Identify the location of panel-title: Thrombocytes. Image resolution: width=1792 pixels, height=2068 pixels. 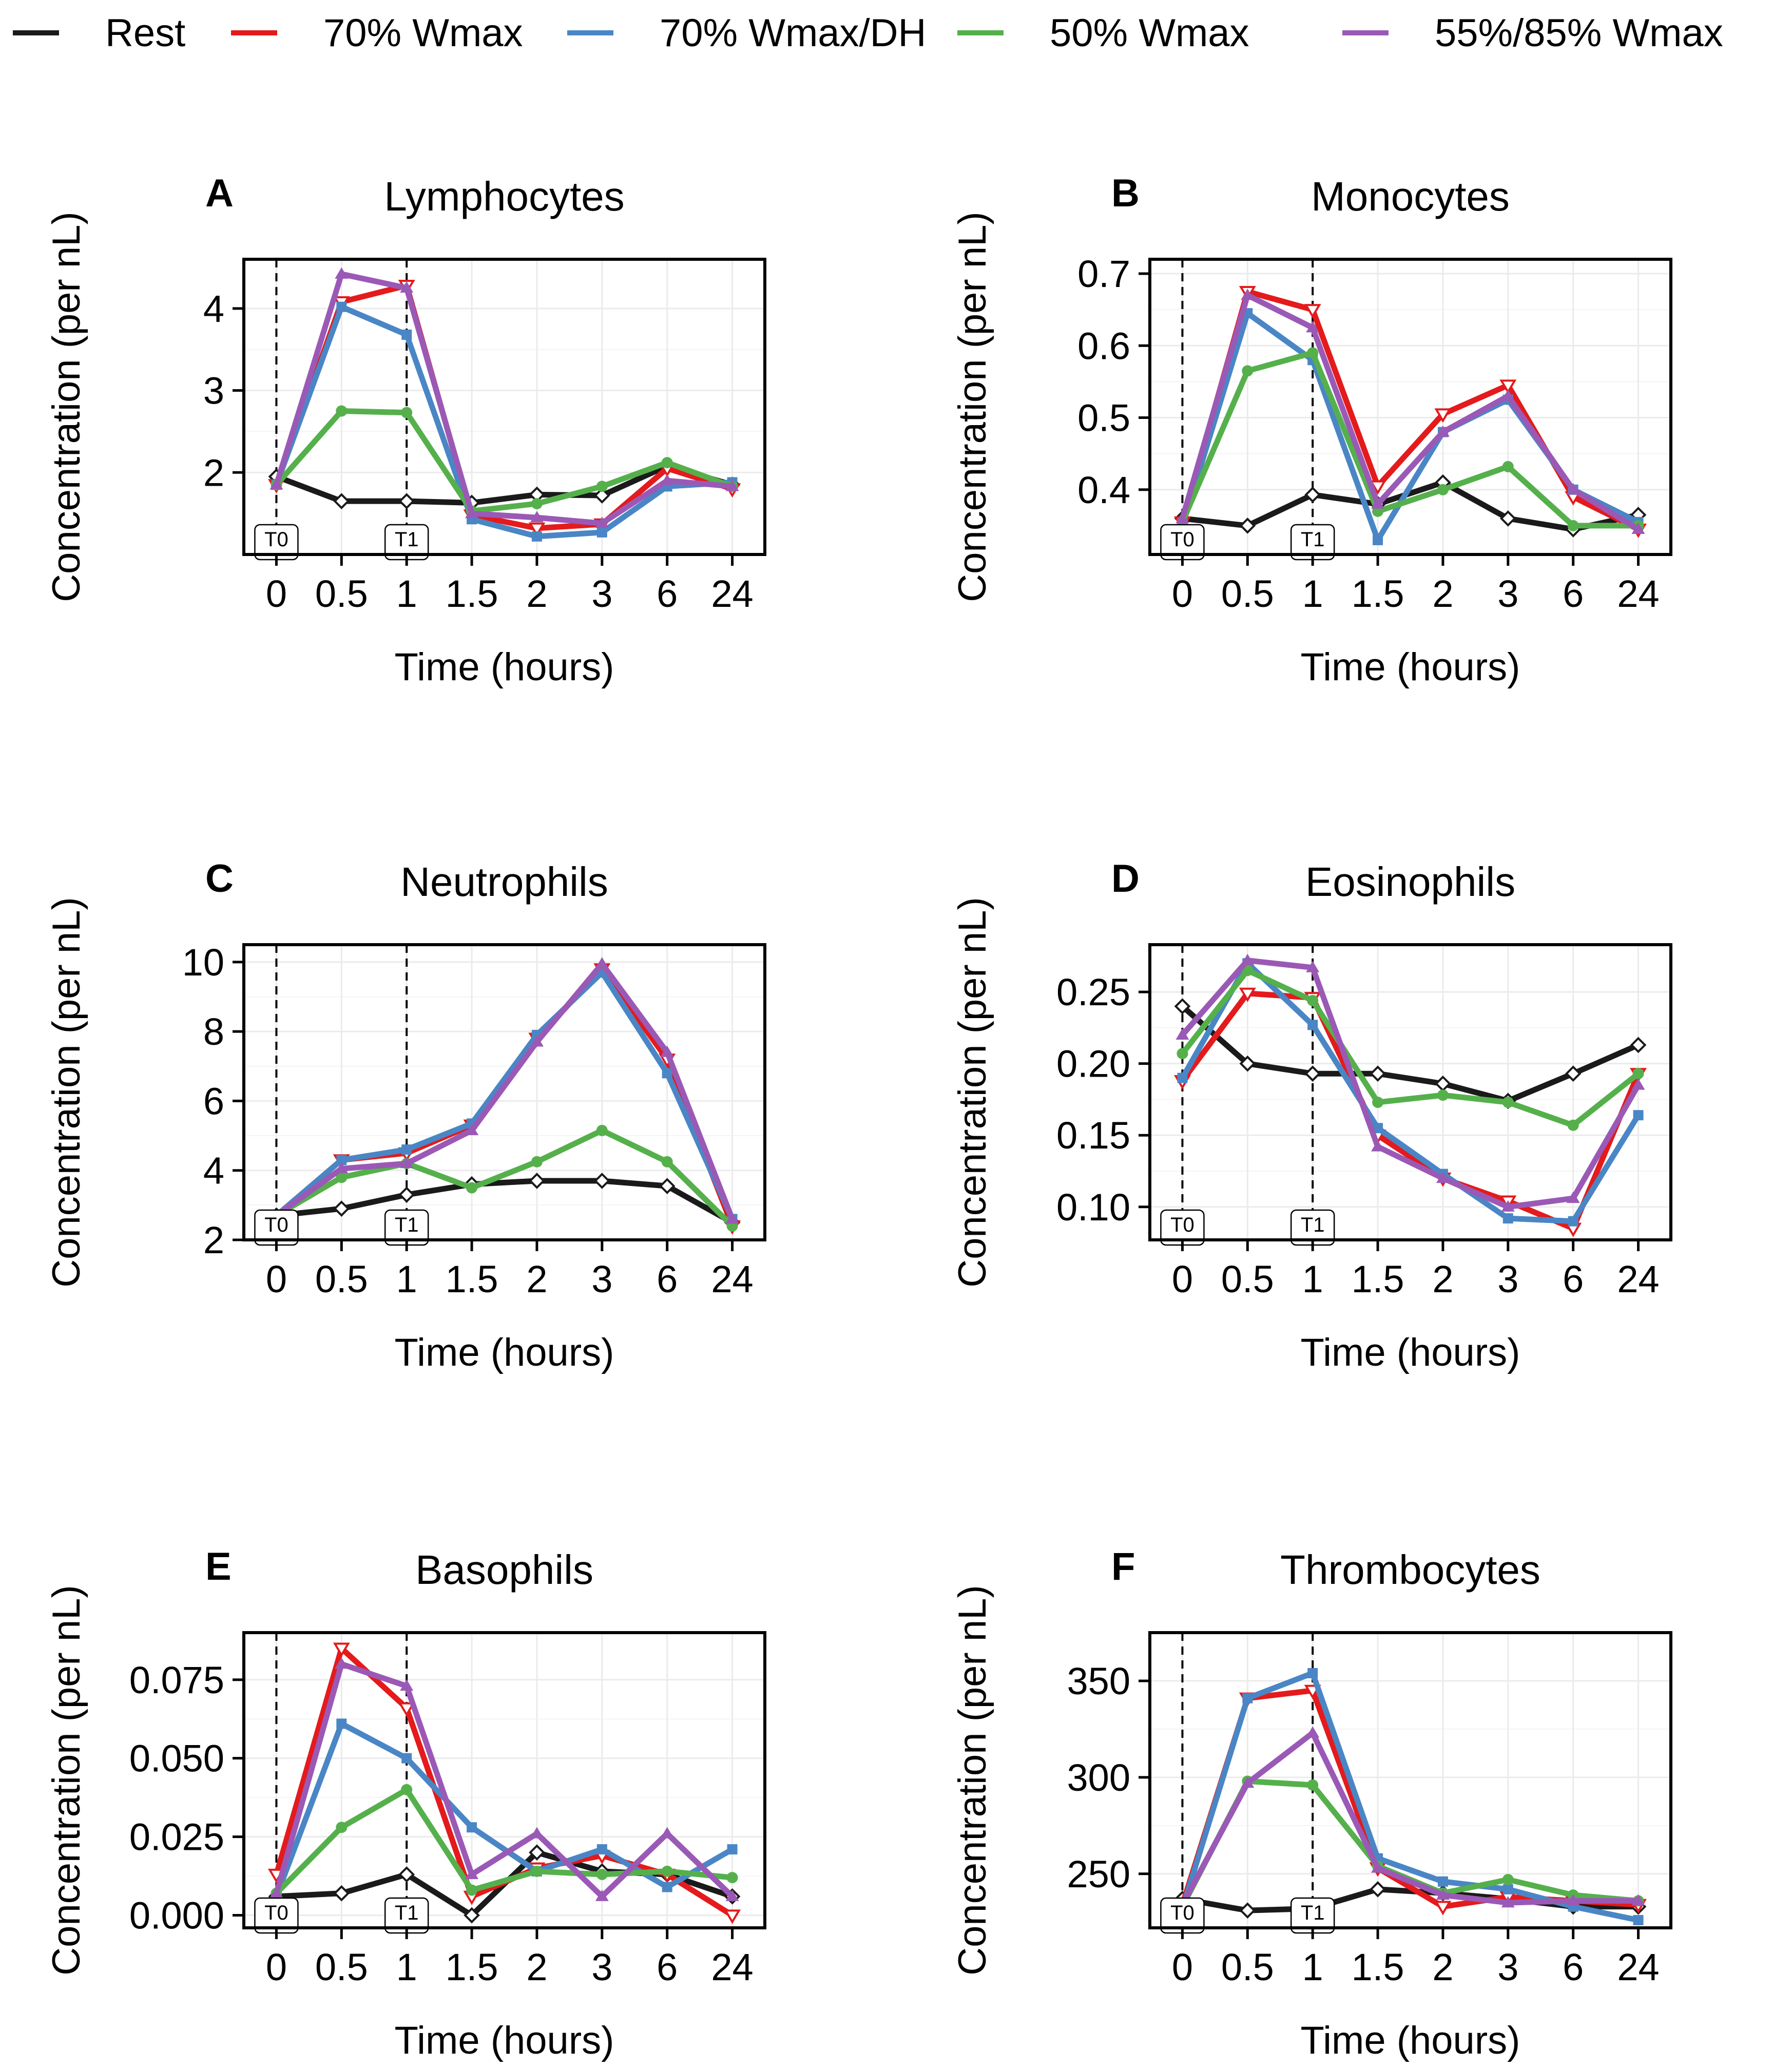
(1410, 1570).